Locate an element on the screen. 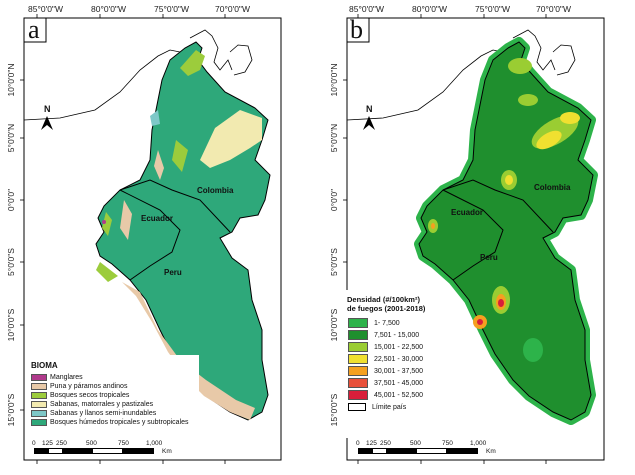 This screenshot has width=635, height=475. legend-item: 7,501 - 15,000 is located at coordinates (401, 335).